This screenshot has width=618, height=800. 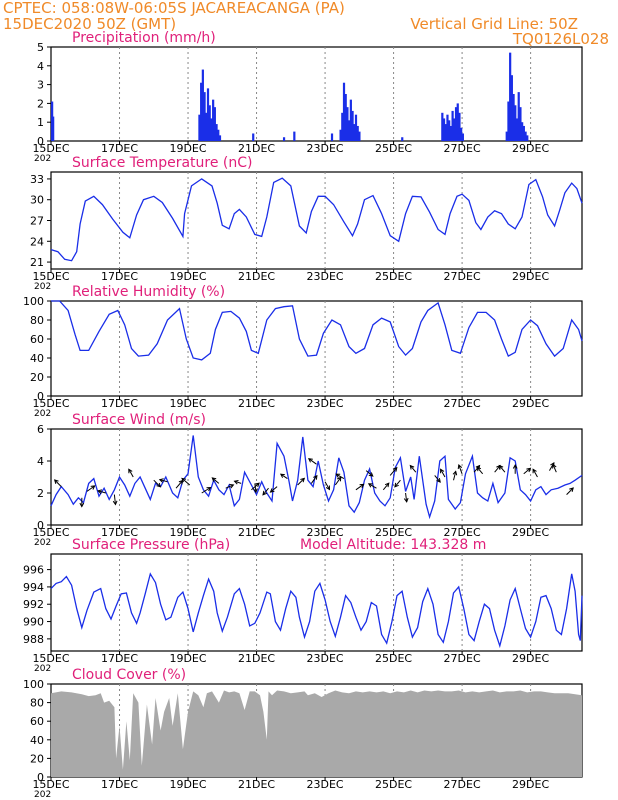 What do you see at coordinates (33, 570) in the screenshot?
I see `pressure-ytick-label: 996` at bounding box center [33, 570].